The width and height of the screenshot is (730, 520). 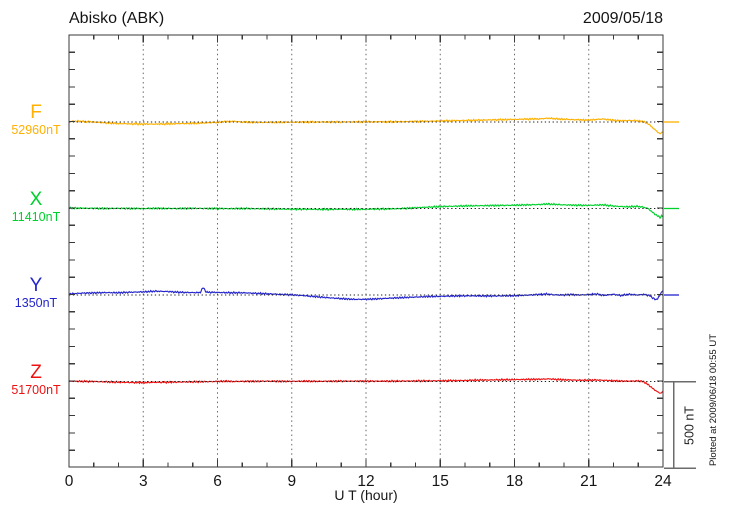 What do you see at coordinates (366, 495) in the screenshot?
I see `x-axis-title: U T (hour)` at bounding box center [366, 495].